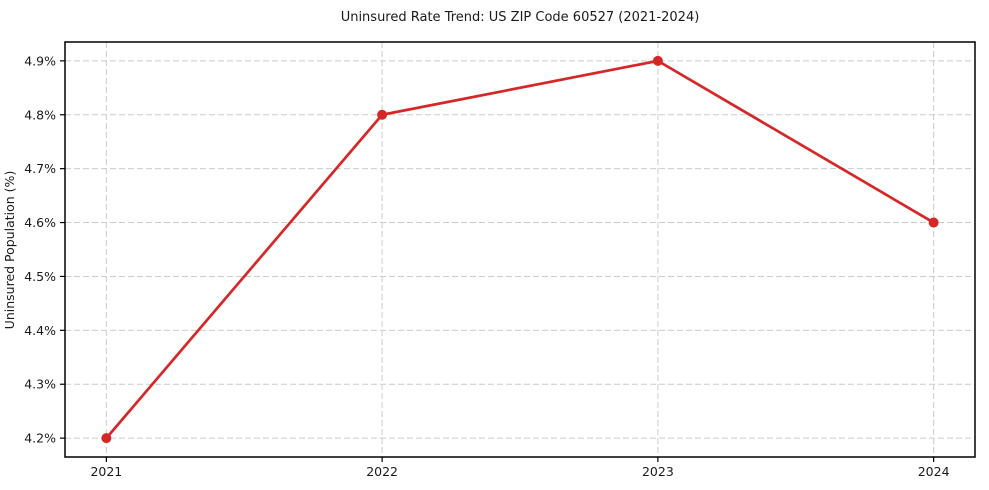  I want to click on y-tick-label: 4.6%, so click(40, 222).